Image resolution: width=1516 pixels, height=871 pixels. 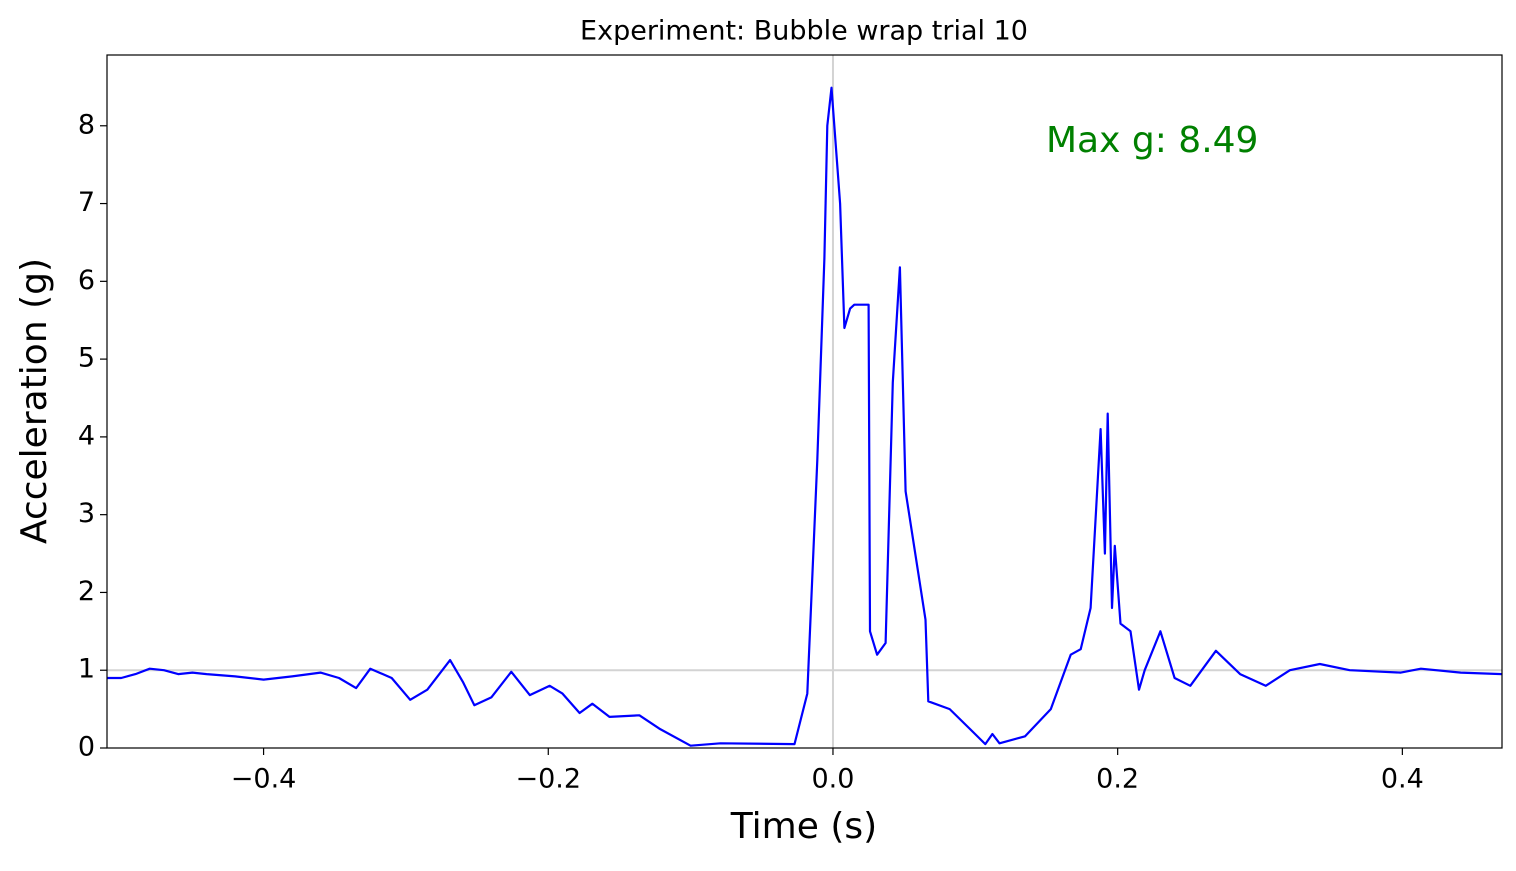 I want to click on y-tick-label: 6, so click(x=86, y=280).